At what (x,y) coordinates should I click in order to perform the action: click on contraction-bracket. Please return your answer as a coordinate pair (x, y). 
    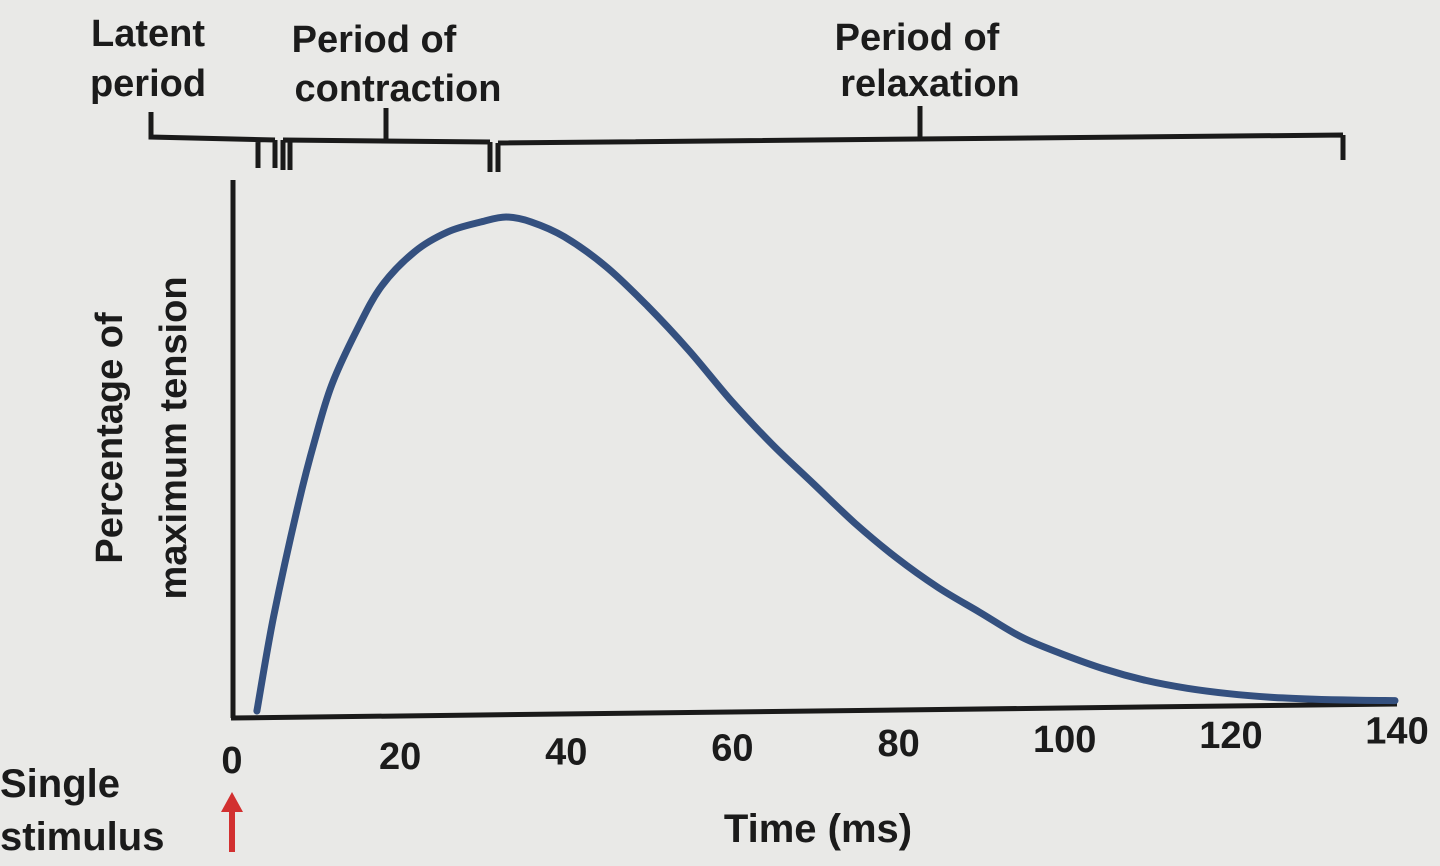
    Looking at the image, I should click on (386, 140).